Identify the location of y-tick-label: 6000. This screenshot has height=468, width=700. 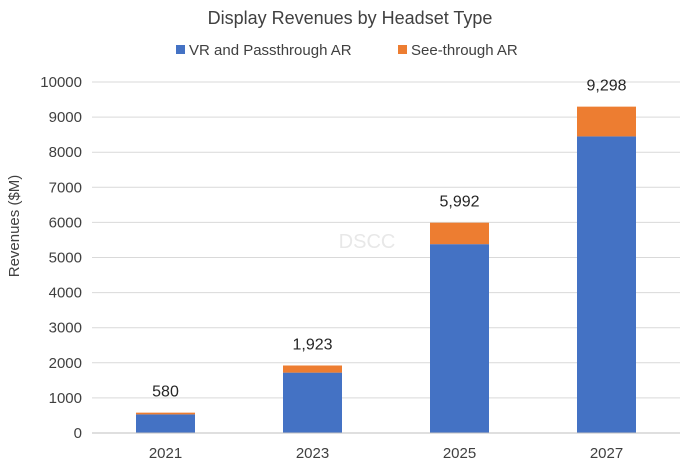
(65, 222).